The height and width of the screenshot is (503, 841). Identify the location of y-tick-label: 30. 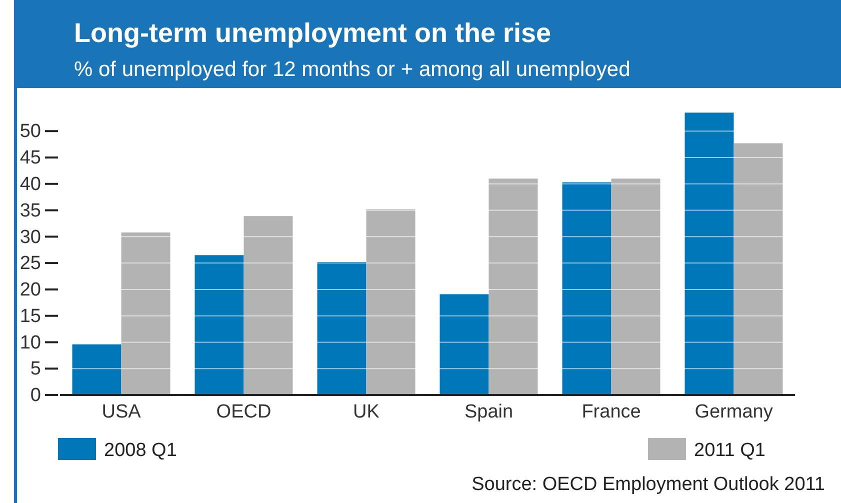
(30, 237).